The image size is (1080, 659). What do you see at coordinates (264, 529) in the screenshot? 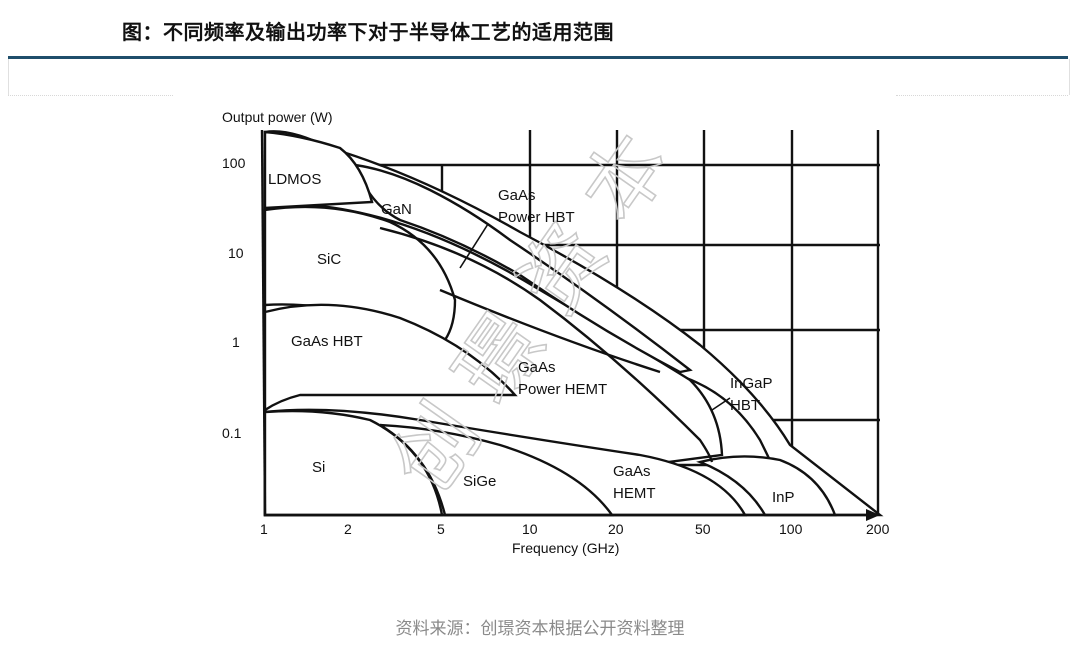
I see `x-tick-1: 1` at bounding box center [264, 529].